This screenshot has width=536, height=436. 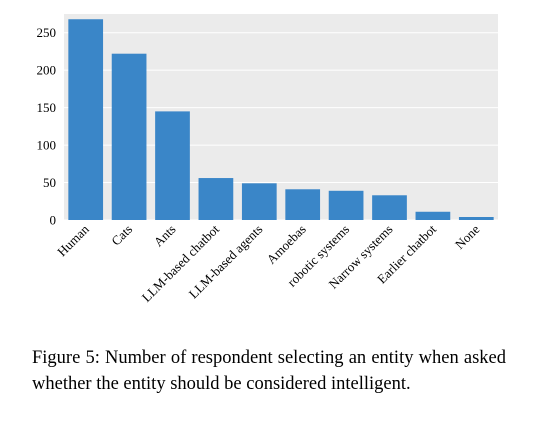 What do you see at coordinates (53, 220) in the screenshot?
I see `y-tick-label: 0` at bounding box center [53, 220].